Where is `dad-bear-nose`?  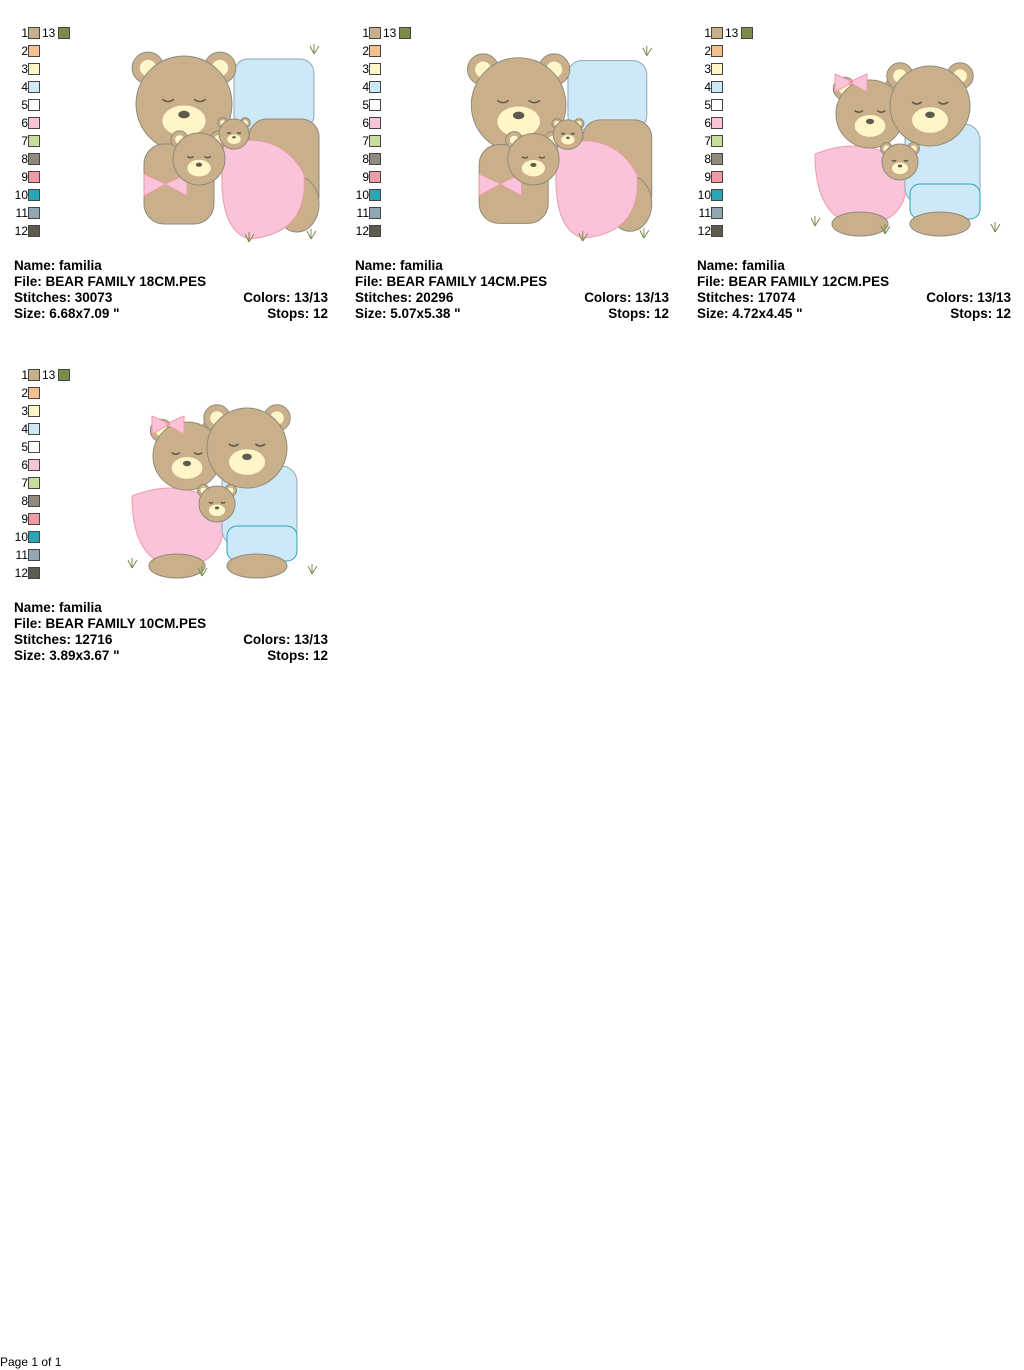 dad-bear-nose is located at coordinates (184, 114).